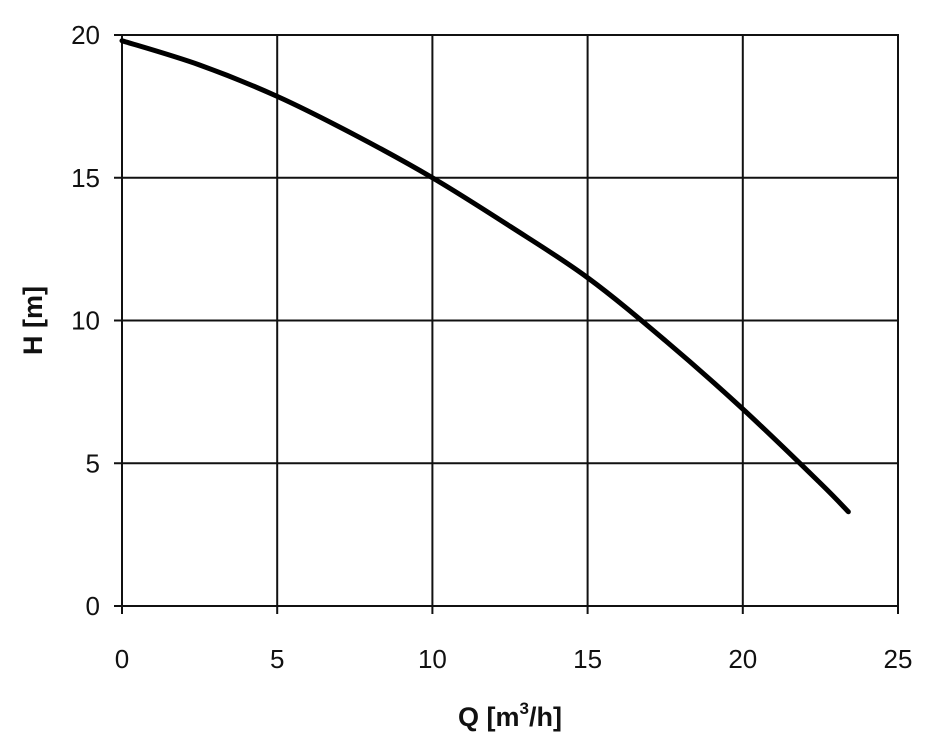  What do you see at coordinates (489, 717) in the screenshot?
I see `x-axis-title-main: Q [m` at bounding box center [489, 717].